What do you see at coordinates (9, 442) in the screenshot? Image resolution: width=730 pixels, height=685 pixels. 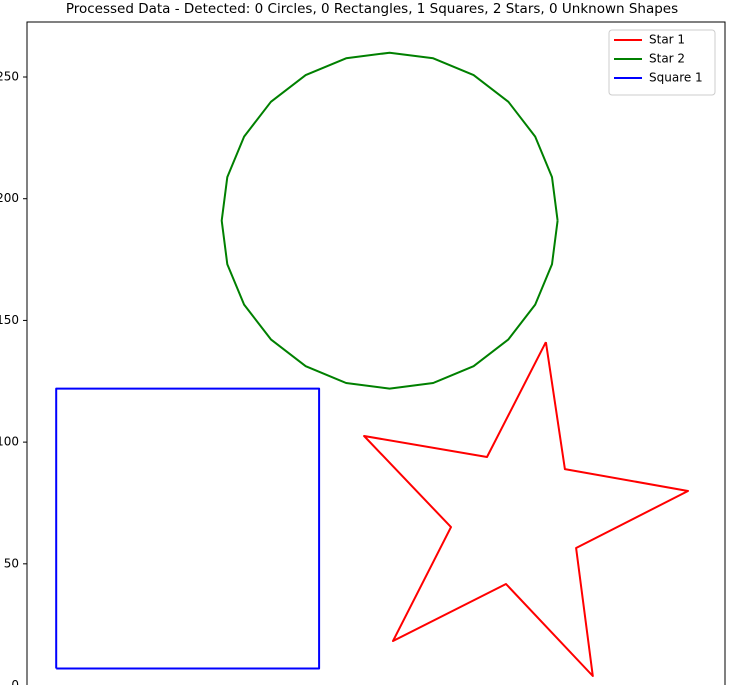 I see `y-tick-label: 100` at bounding box center [9, 442].